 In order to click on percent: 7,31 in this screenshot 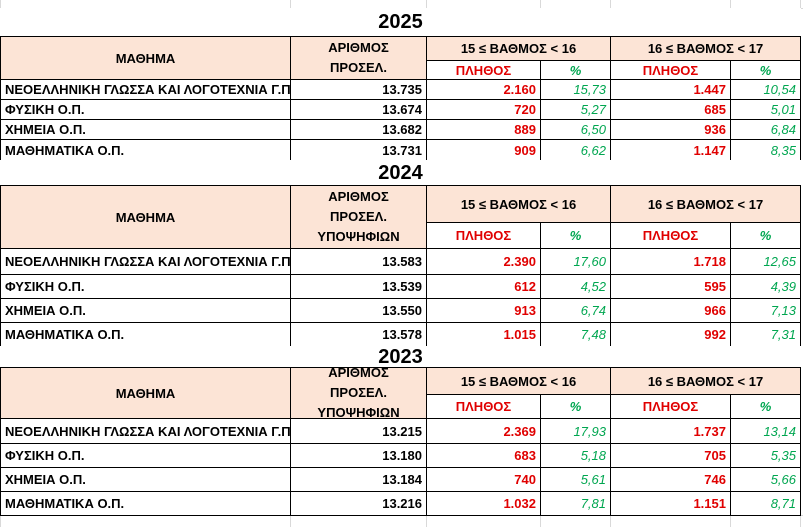, I will do `click(765, 334)`.